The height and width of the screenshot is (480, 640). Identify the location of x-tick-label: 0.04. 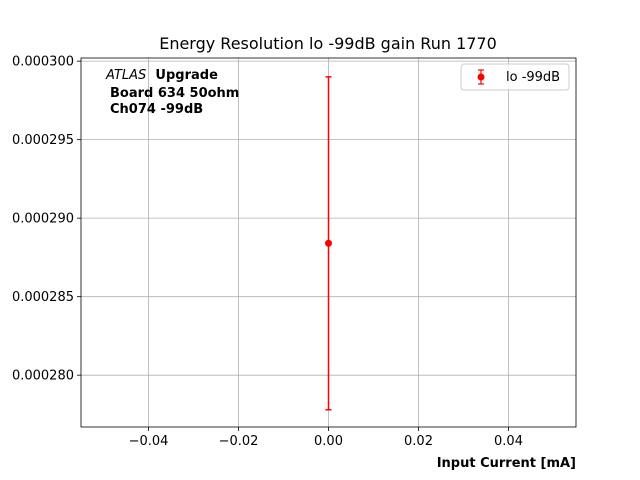
(508, 441).